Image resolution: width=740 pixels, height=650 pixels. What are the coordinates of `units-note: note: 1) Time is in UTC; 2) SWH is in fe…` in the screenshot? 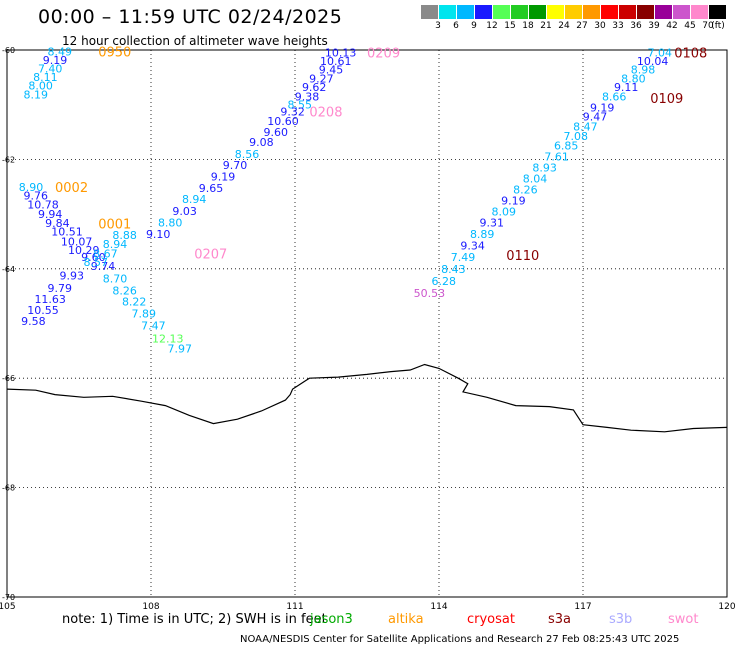 It's located at (194, 619).